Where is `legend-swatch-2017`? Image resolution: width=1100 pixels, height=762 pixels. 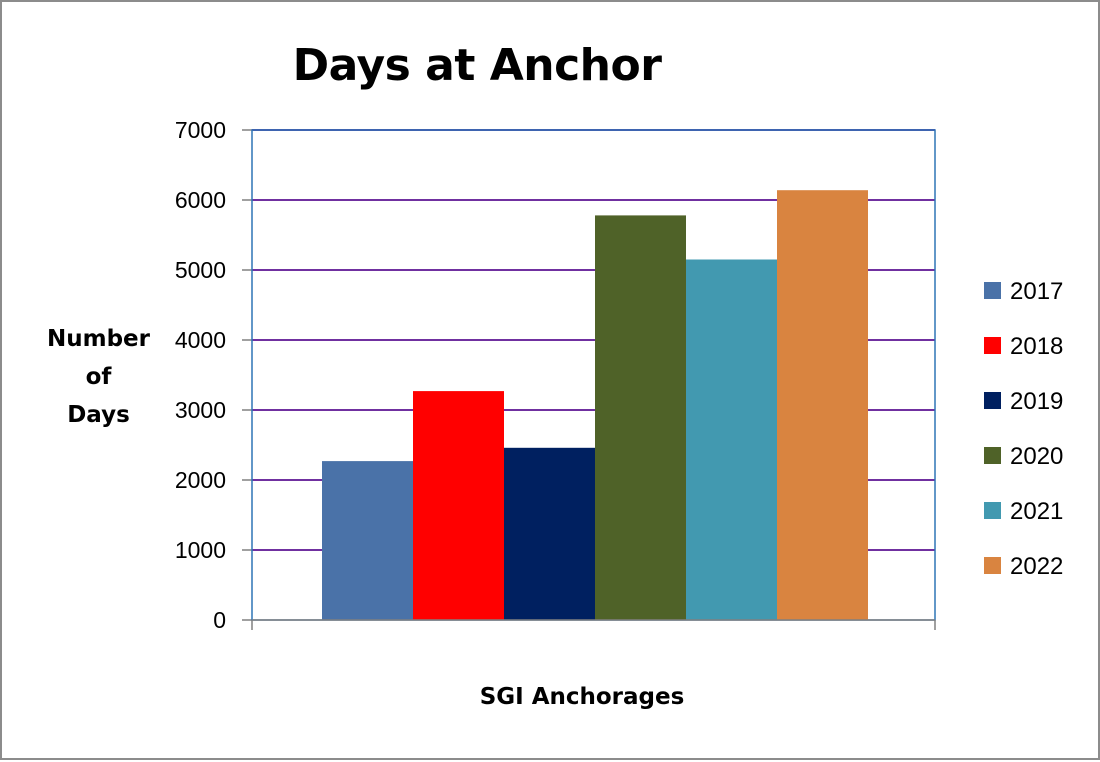 legend-swatch-2017 is located at coordinates (992, 290).